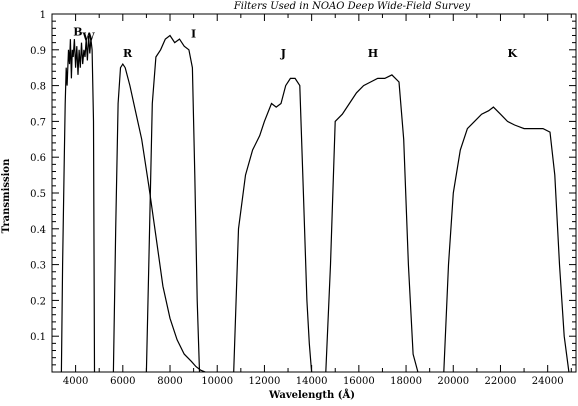 The height and width of the screenshot is (406, 578). What do you see at coordinates (295, 42) in the screenshot?
I see `labels-layer: B W R I J H K` at bounding box center [295, 42].